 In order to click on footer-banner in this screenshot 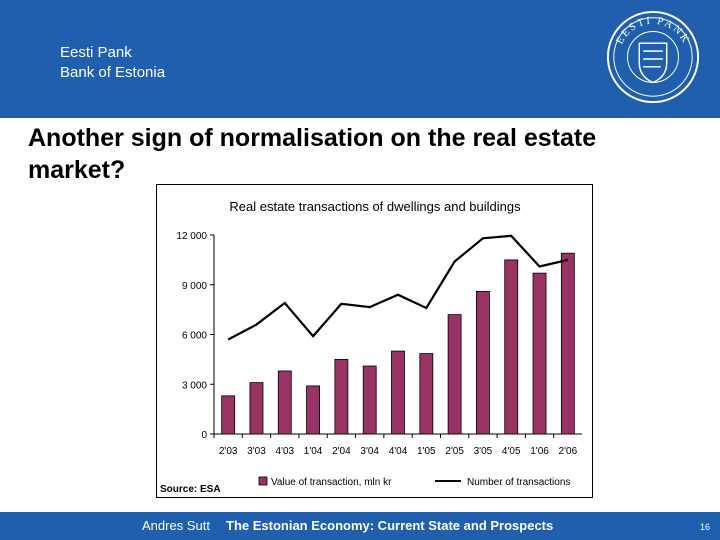, I will do `click(360, 526)`.